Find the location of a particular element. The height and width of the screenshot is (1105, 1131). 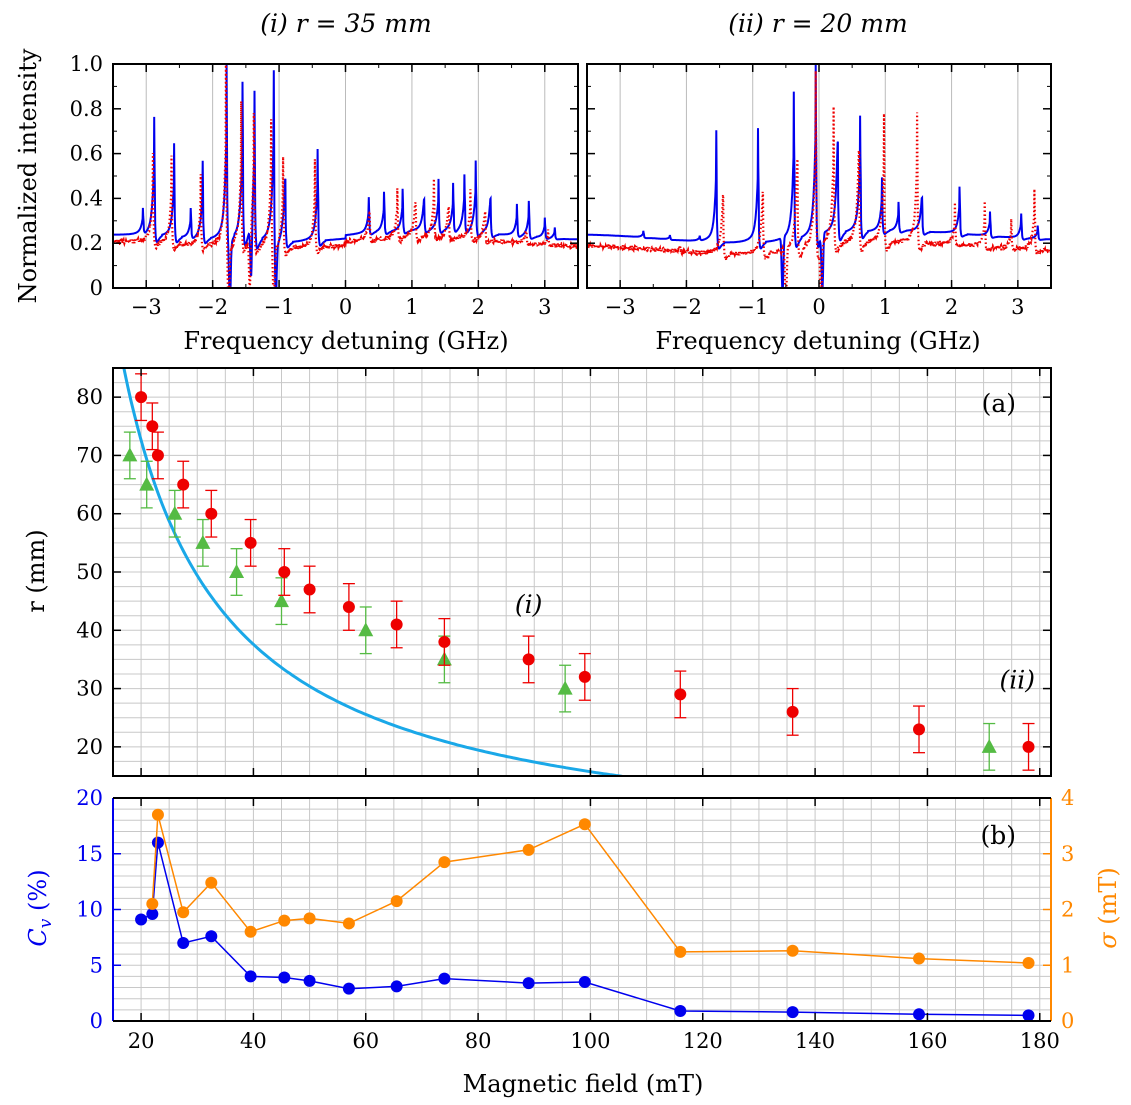

y-tick-label: 70 is located at coordinates (89, 455).